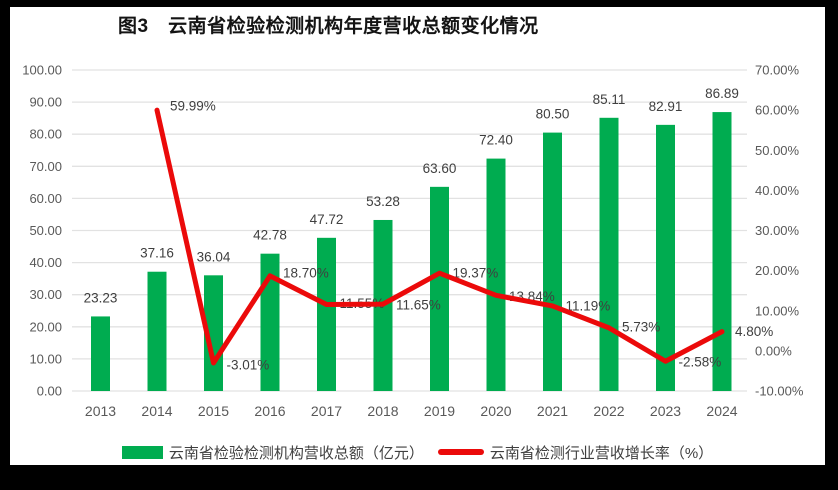 The width and height of the screenshot is (838, 490). What do you see at coordinates (45, 166) in the screenshot?
I see `y-axis-left-tick-label: 70.00` at bounding box center [45, 166].